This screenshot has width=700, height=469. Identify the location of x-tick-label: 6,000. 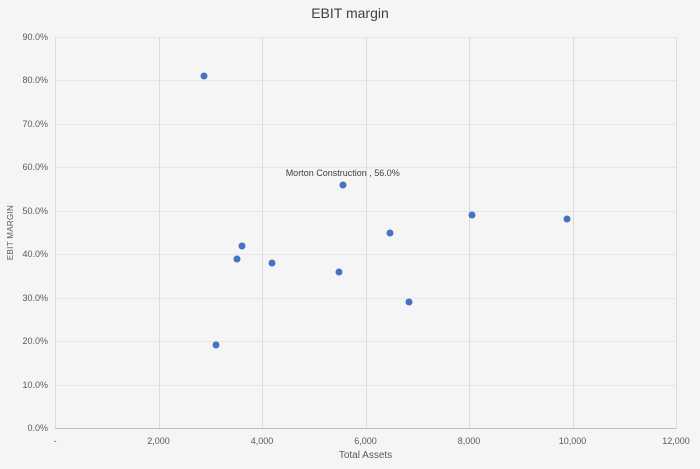
(365, 441).